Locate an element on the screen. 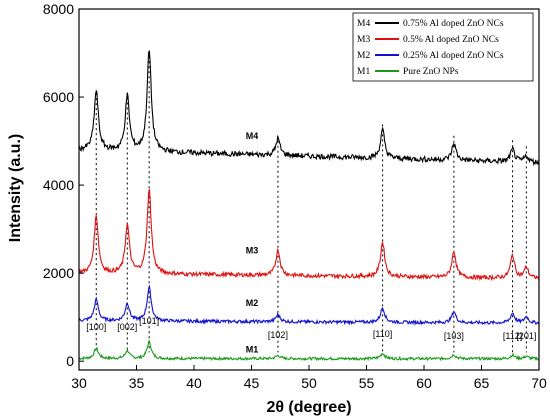  legend-label-M1: Pure ZnO NPs is located at coordinates (431, 72).